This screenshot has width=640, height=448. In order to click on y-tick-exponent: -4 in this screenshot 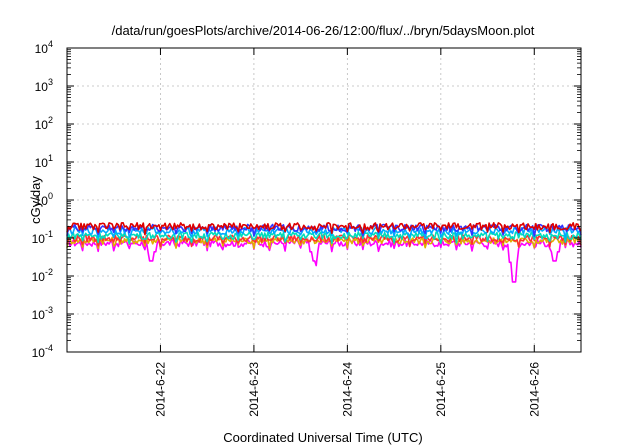, I will do `click(49, 348)`.